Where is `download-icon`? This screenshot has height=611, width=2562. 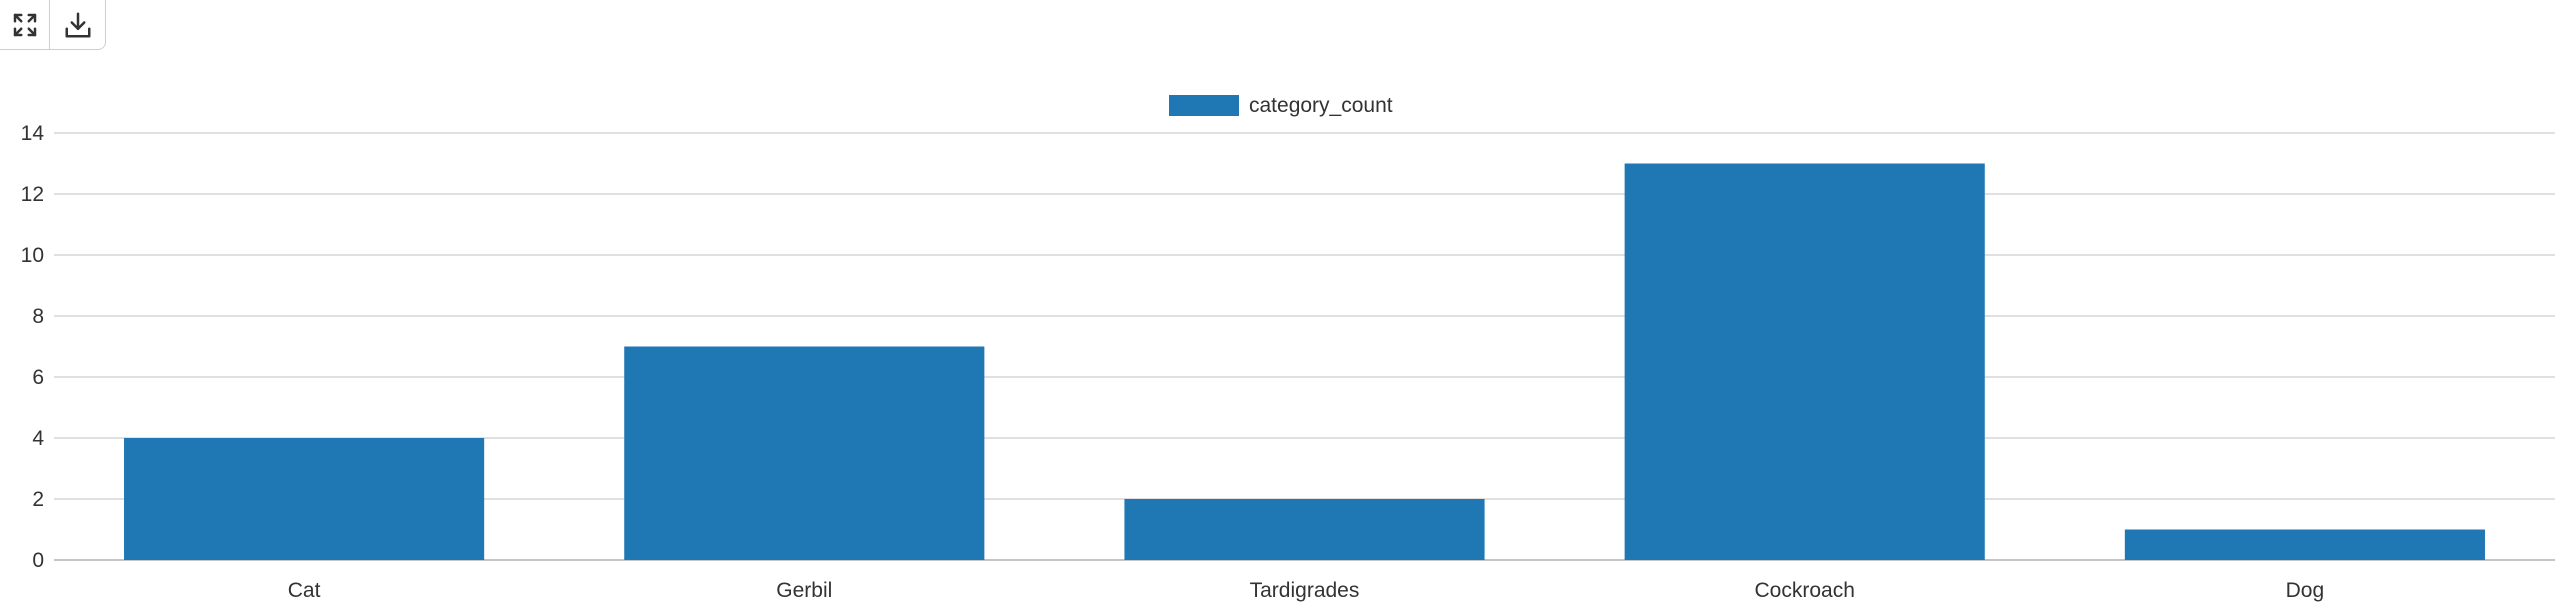
download-icon is located at coordinates (77, 24).